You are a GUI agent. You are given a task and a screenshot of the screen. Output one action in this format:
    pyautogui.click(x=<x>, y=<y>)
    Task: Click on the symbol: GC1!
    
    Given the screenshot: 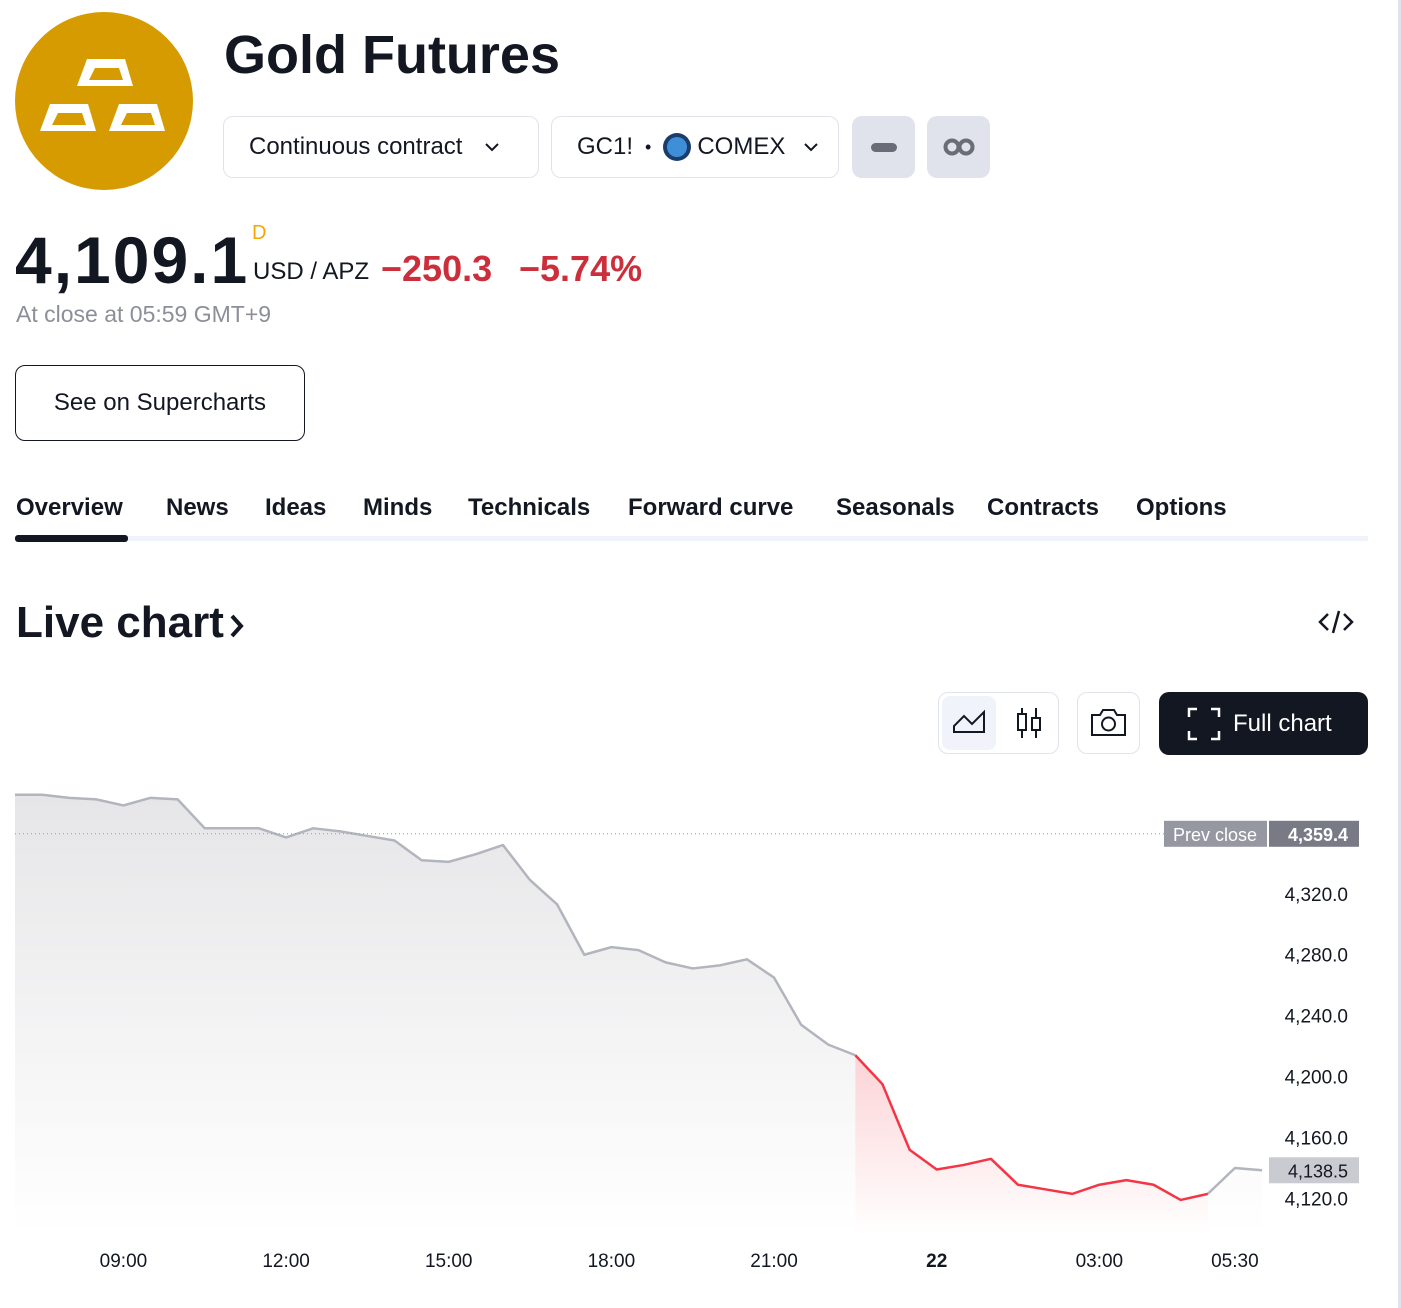 What is the action you would take?
    pyautogui.click(x=605, y=146)
    